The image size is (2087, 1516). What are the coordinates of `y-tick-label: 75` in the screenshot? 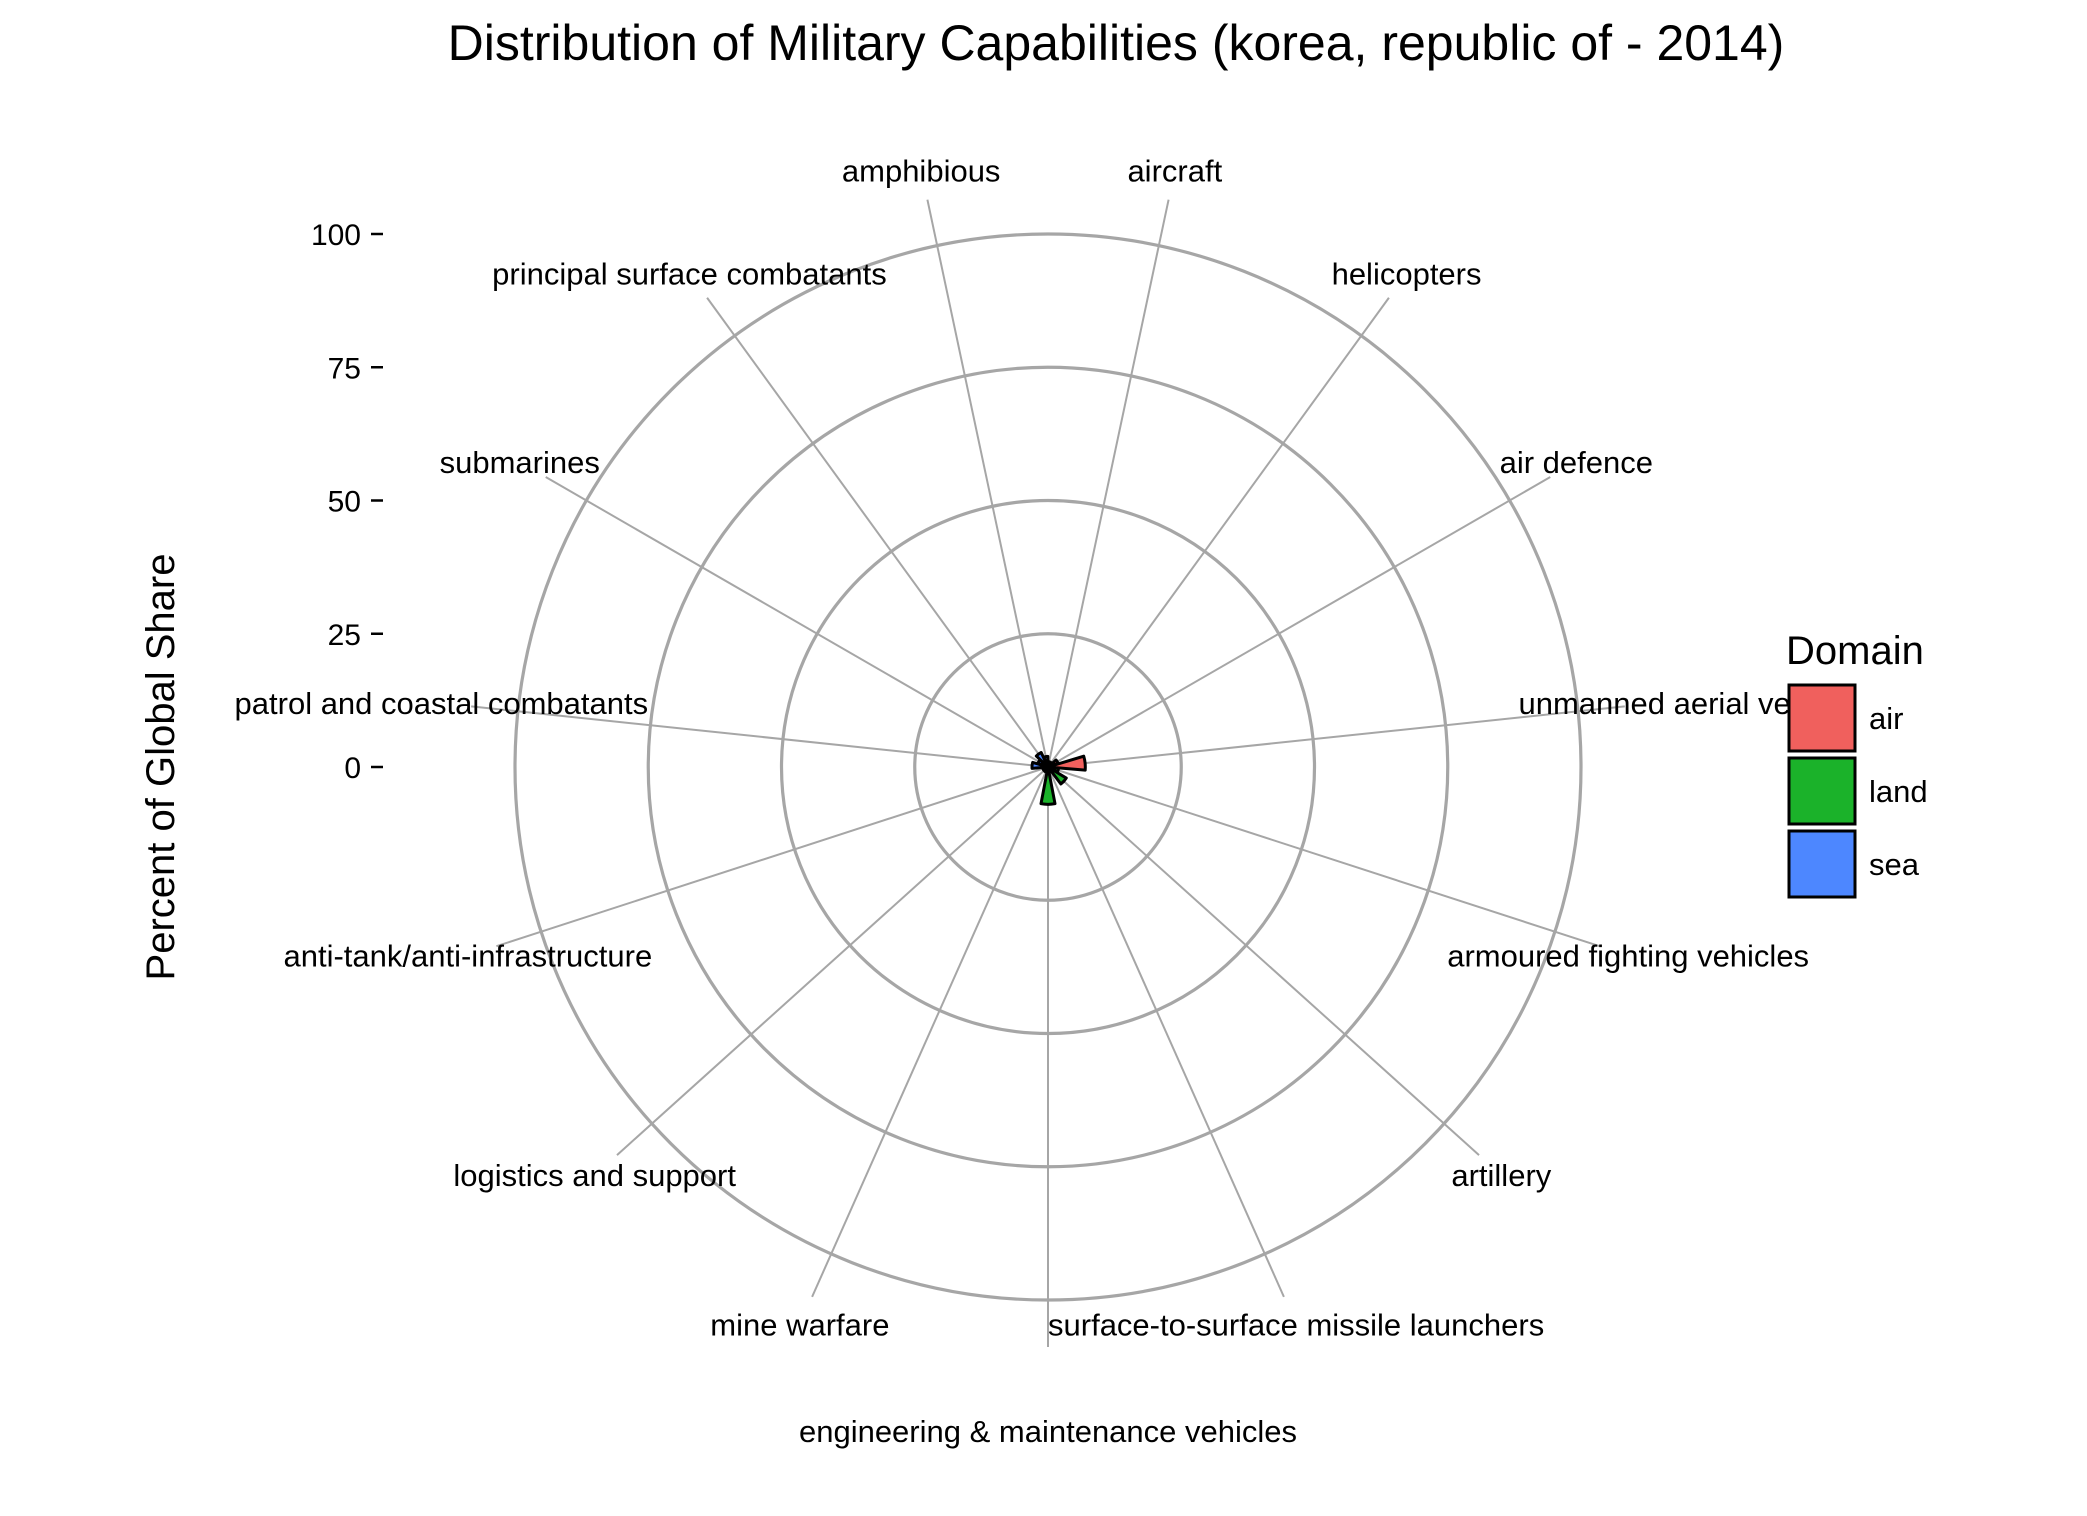 It's located at (344, 368).